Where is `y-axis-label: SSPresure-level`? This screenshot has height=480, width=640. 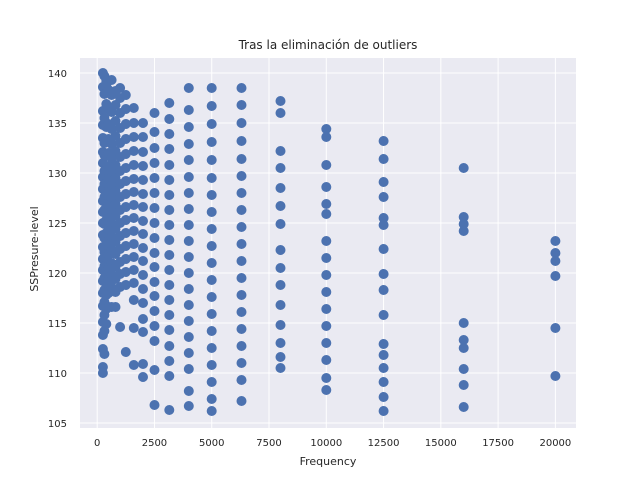 y-axis-label: SSPresure-level is located at coordinates (34, 248).